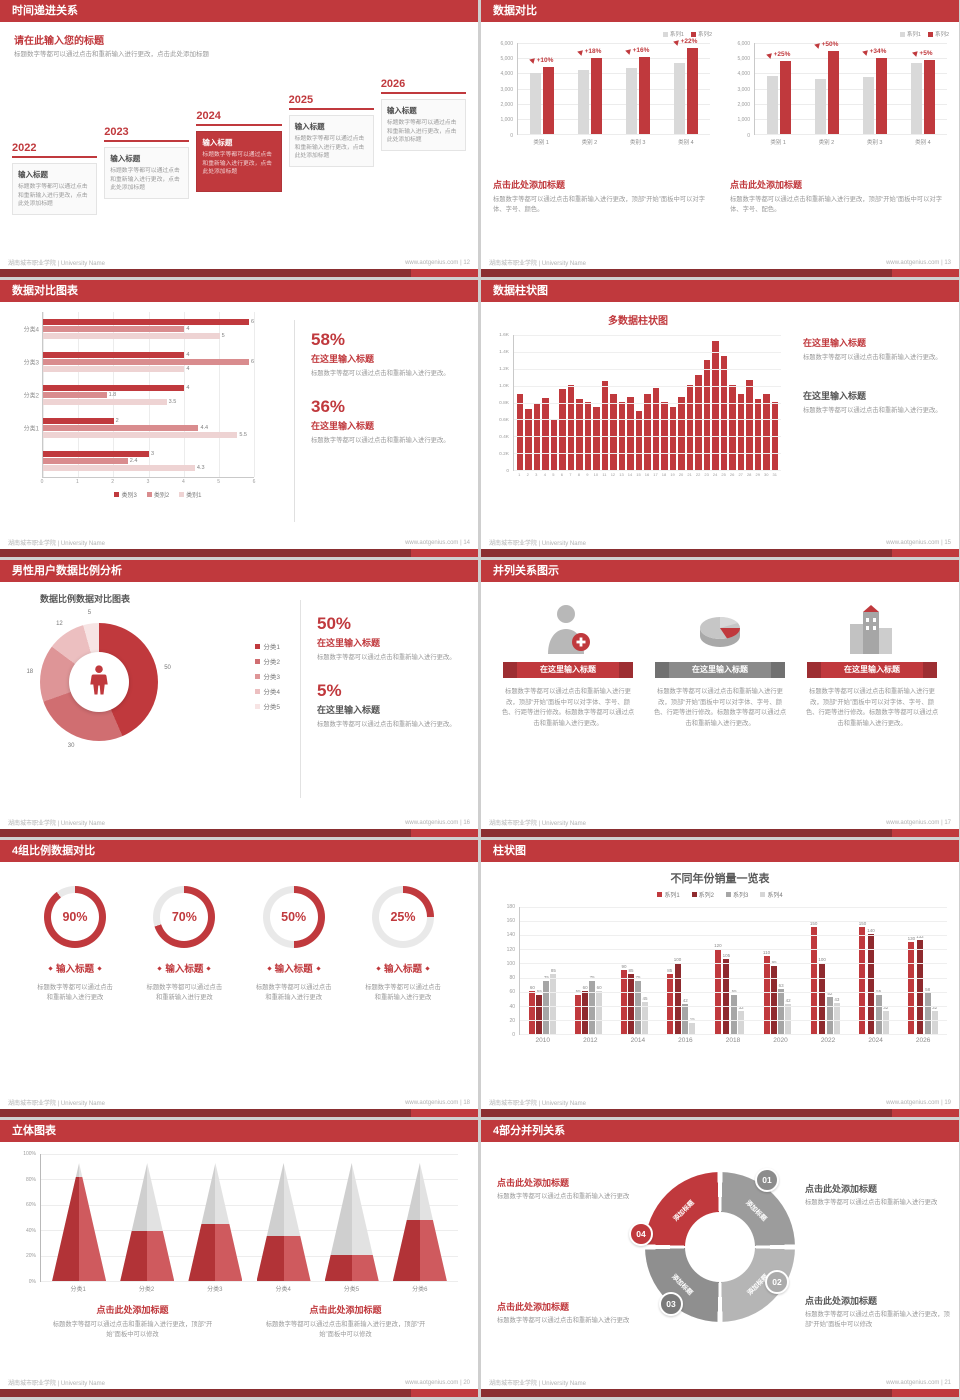  I want to click on bar-row: 6, so click(148, 361).